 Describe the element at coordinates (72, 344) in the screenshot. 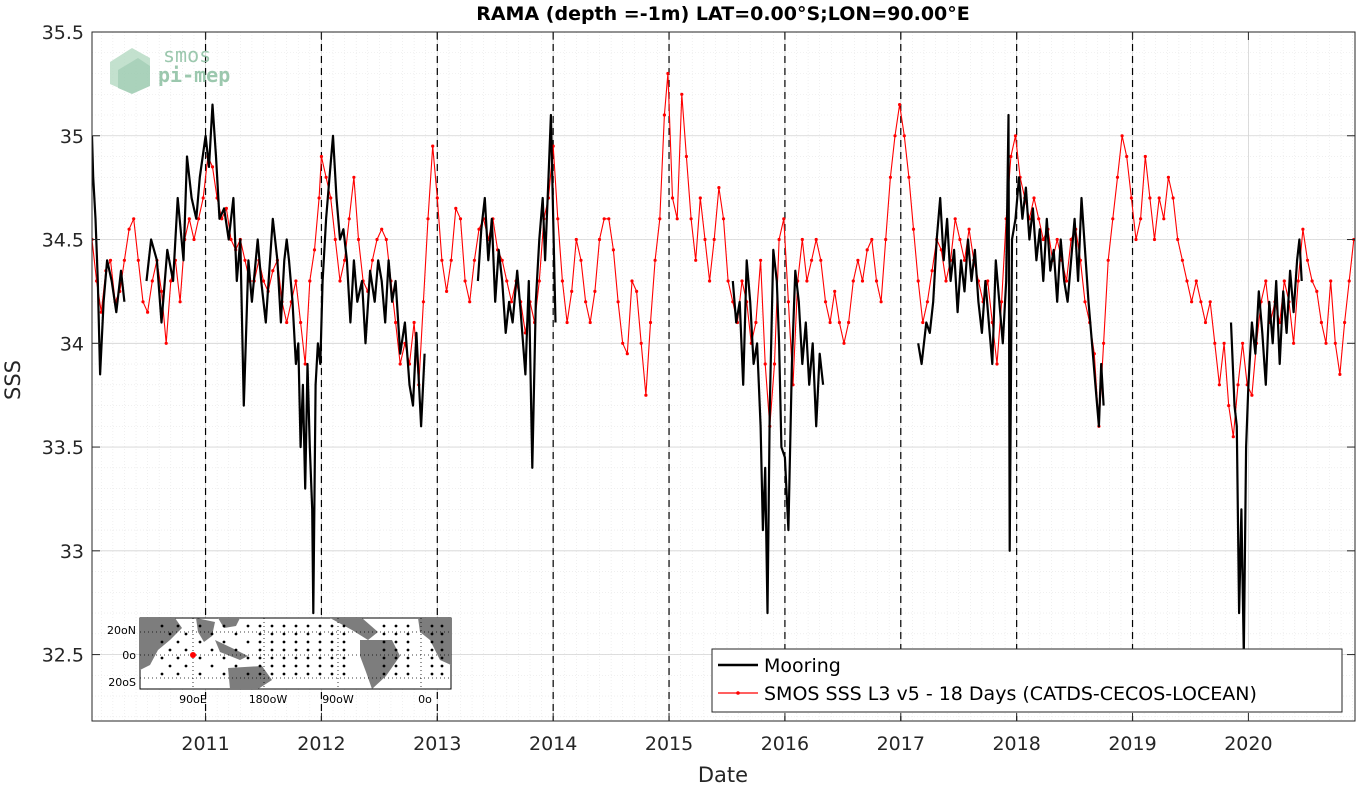

I see `y-tick-label: 34` at that location.